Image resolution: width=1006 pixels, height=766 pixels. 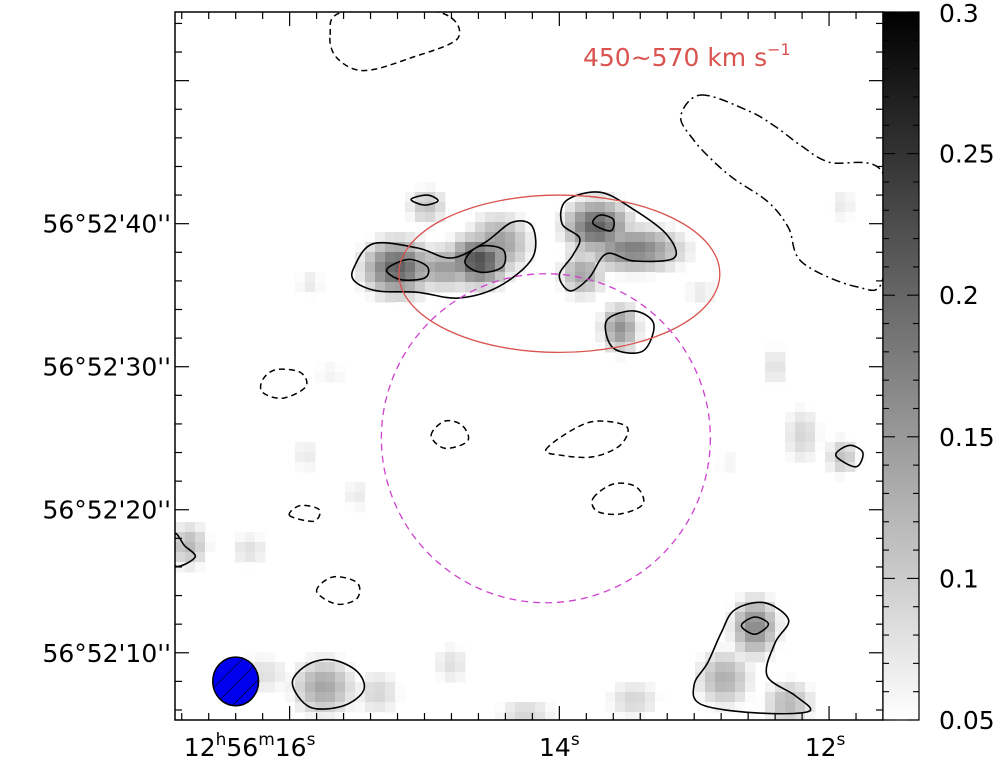 What do you see at coordinates (825, 746) in the screenshot?
I see `x-tick-label: 12s` at bounding box center [825, 746].